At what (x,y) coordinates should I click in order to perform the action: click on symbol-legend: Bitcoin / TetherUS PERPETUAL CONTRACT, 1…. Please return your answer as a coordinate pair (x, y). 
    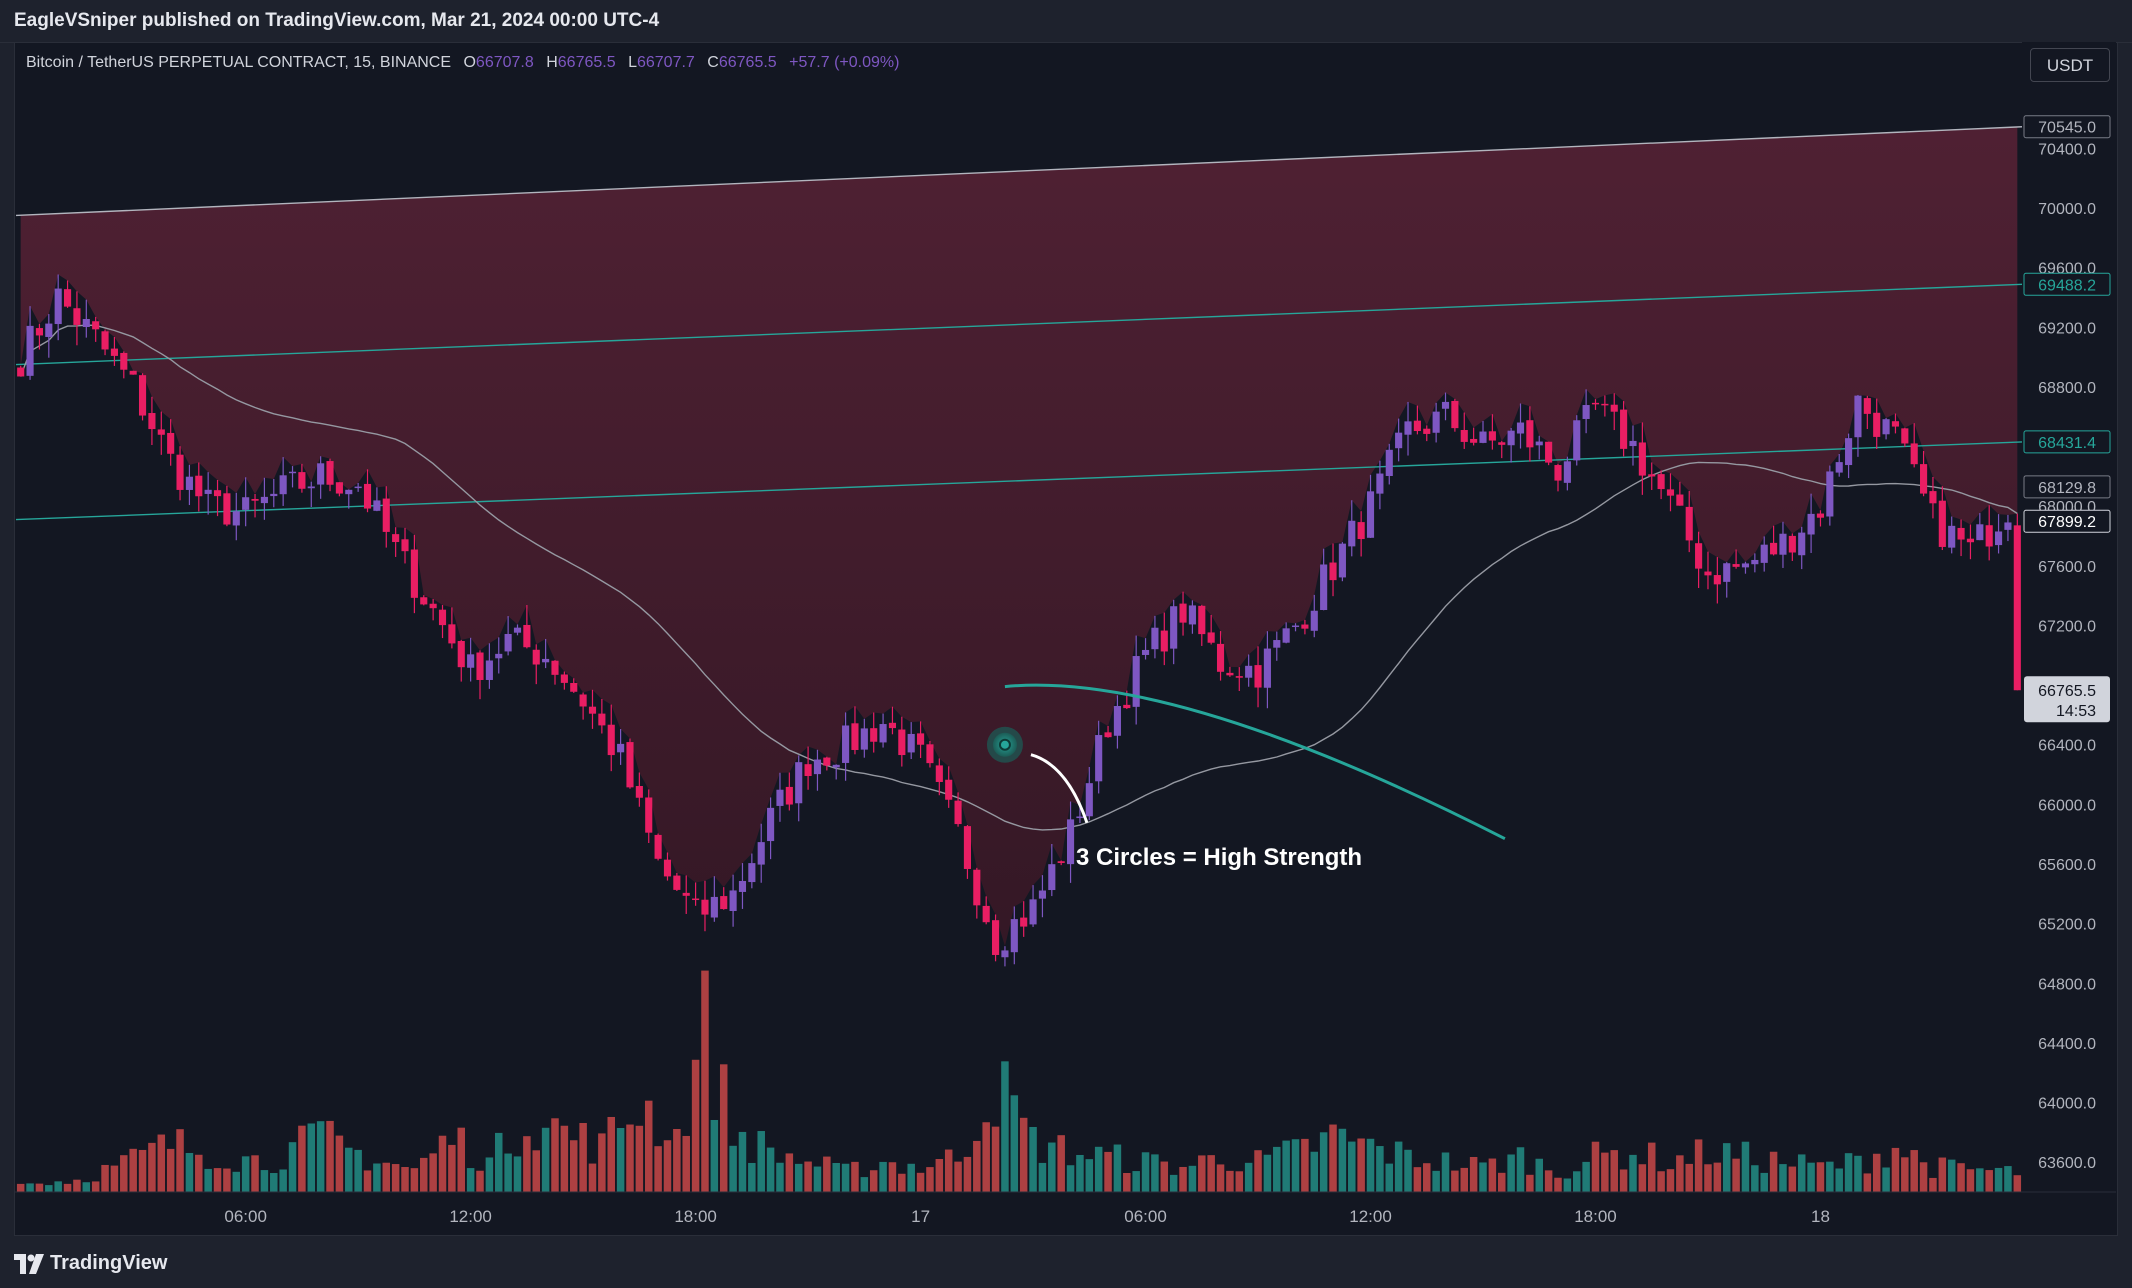
    Looking at the image, I should click on (462, 63).